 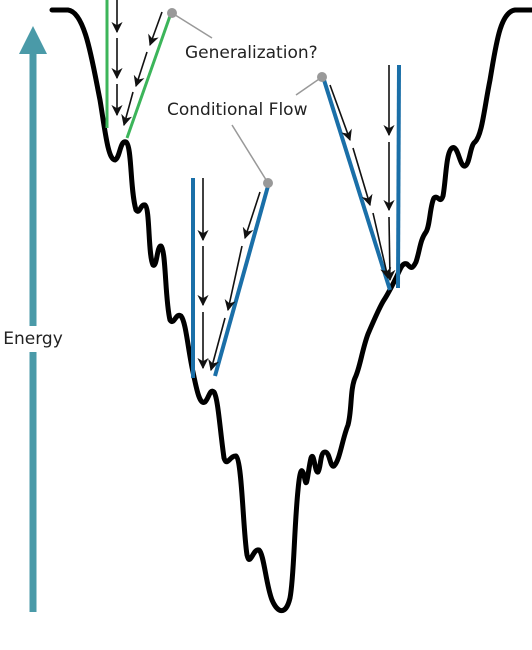 What do you see at coordinates (237, 110) in the screenshot?
I see `conditional-flow-label: Conditional Flow` at bounding box center [237, 110].